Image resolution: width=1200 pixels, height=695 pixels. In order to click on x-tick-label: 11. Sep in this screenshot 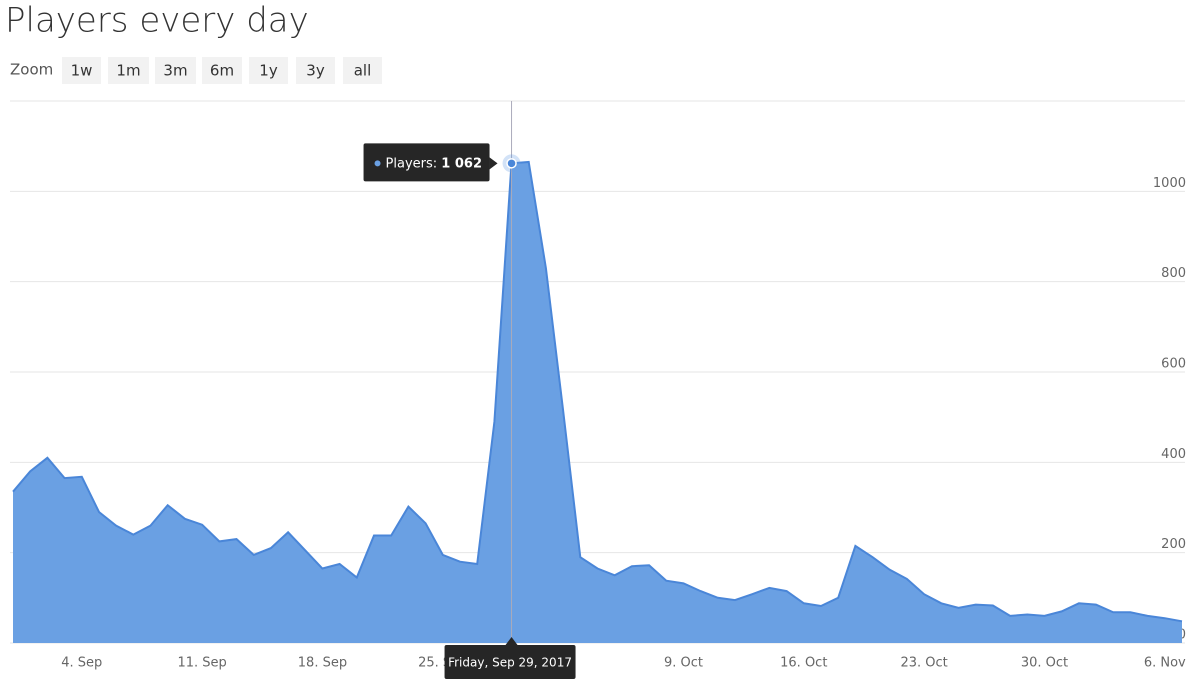, I will do `click(201, 663)`.